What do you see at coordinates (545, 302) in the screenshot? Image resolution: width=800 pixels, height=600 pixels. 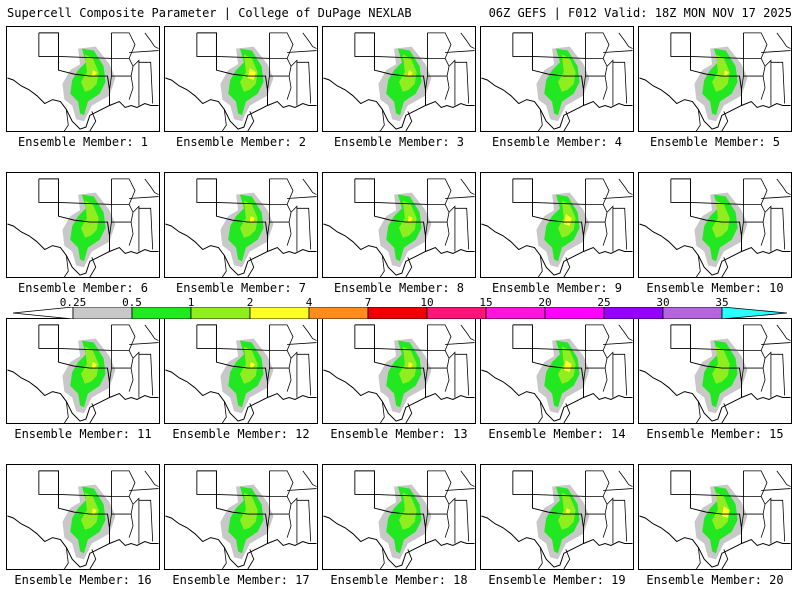 I see `colorbar-tick-label: 20` at bounding box center [545, 302].